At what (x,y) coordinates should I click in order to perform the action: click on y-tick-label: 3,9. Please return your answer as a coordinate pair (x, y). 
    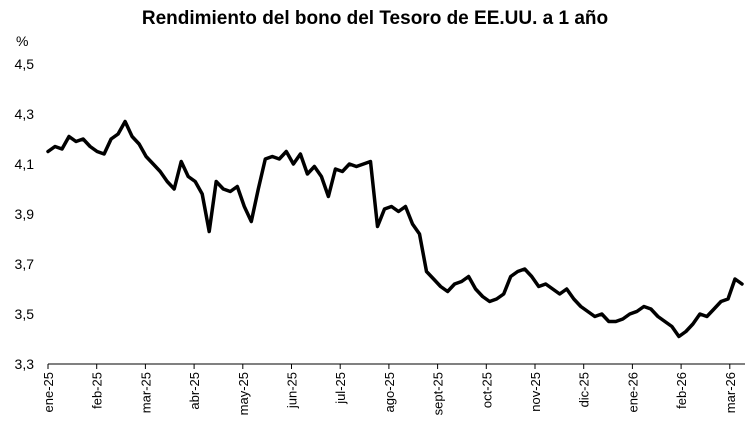
    Looking at the image, I should click on (25, 214).